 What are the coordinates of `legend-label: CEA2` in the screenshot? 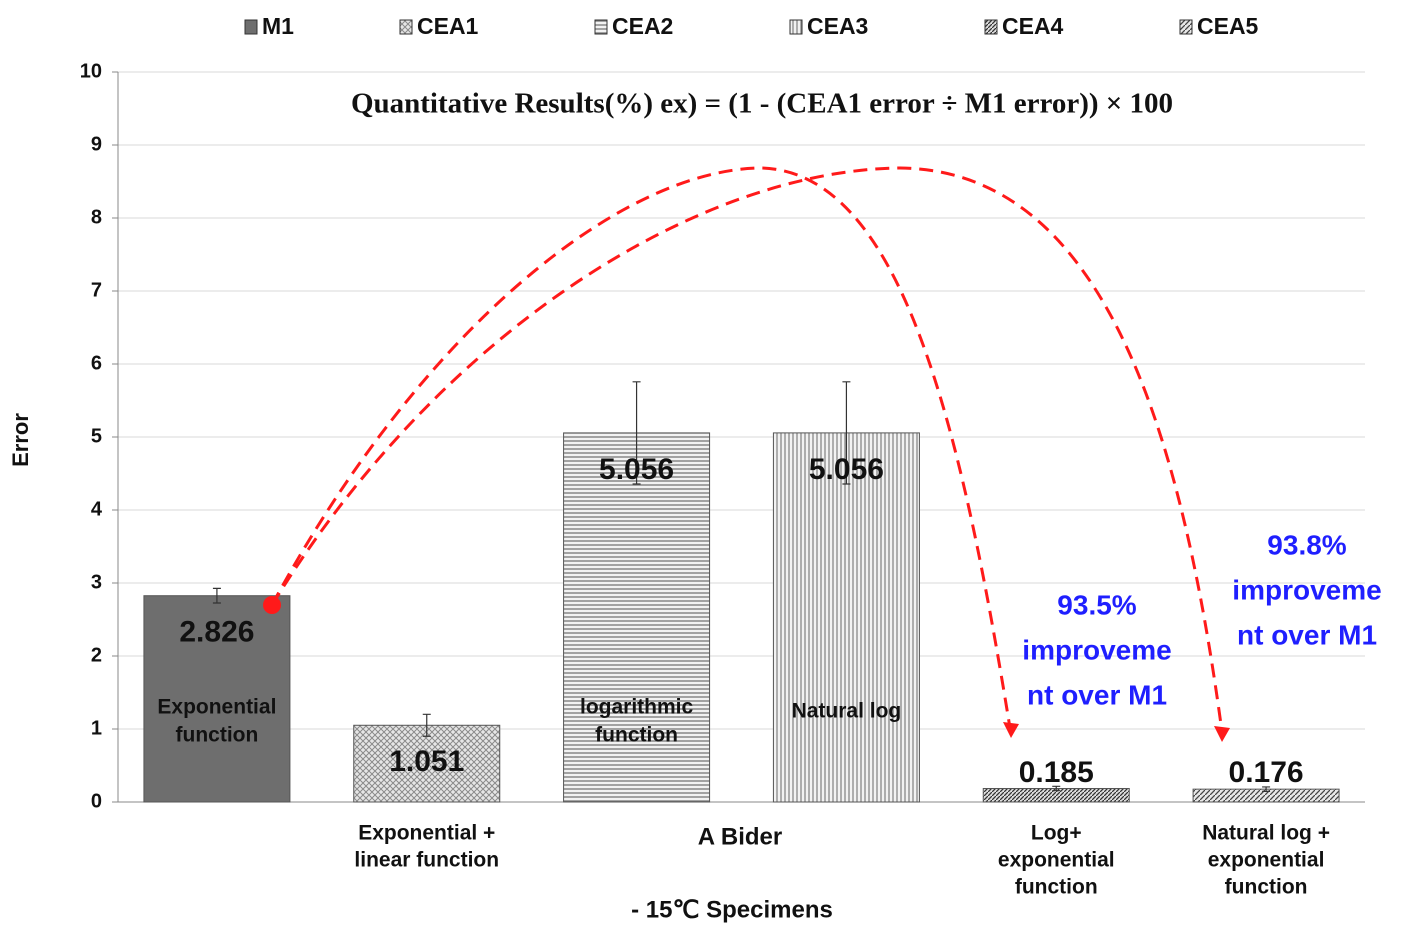 It's located at (642, 26).